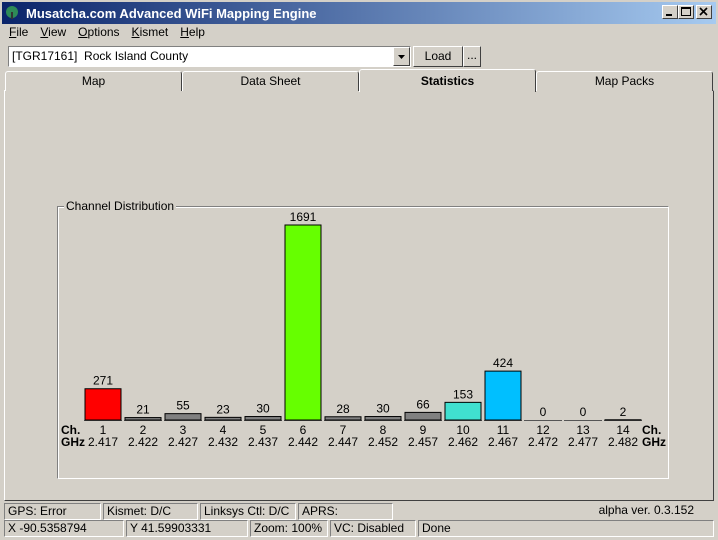 The image size is (718, 540). What do you see at coordinates (289, 528) in the screenshot?
I see `status-zoom: Zoom: 100%` at bounding box center [289, 528].